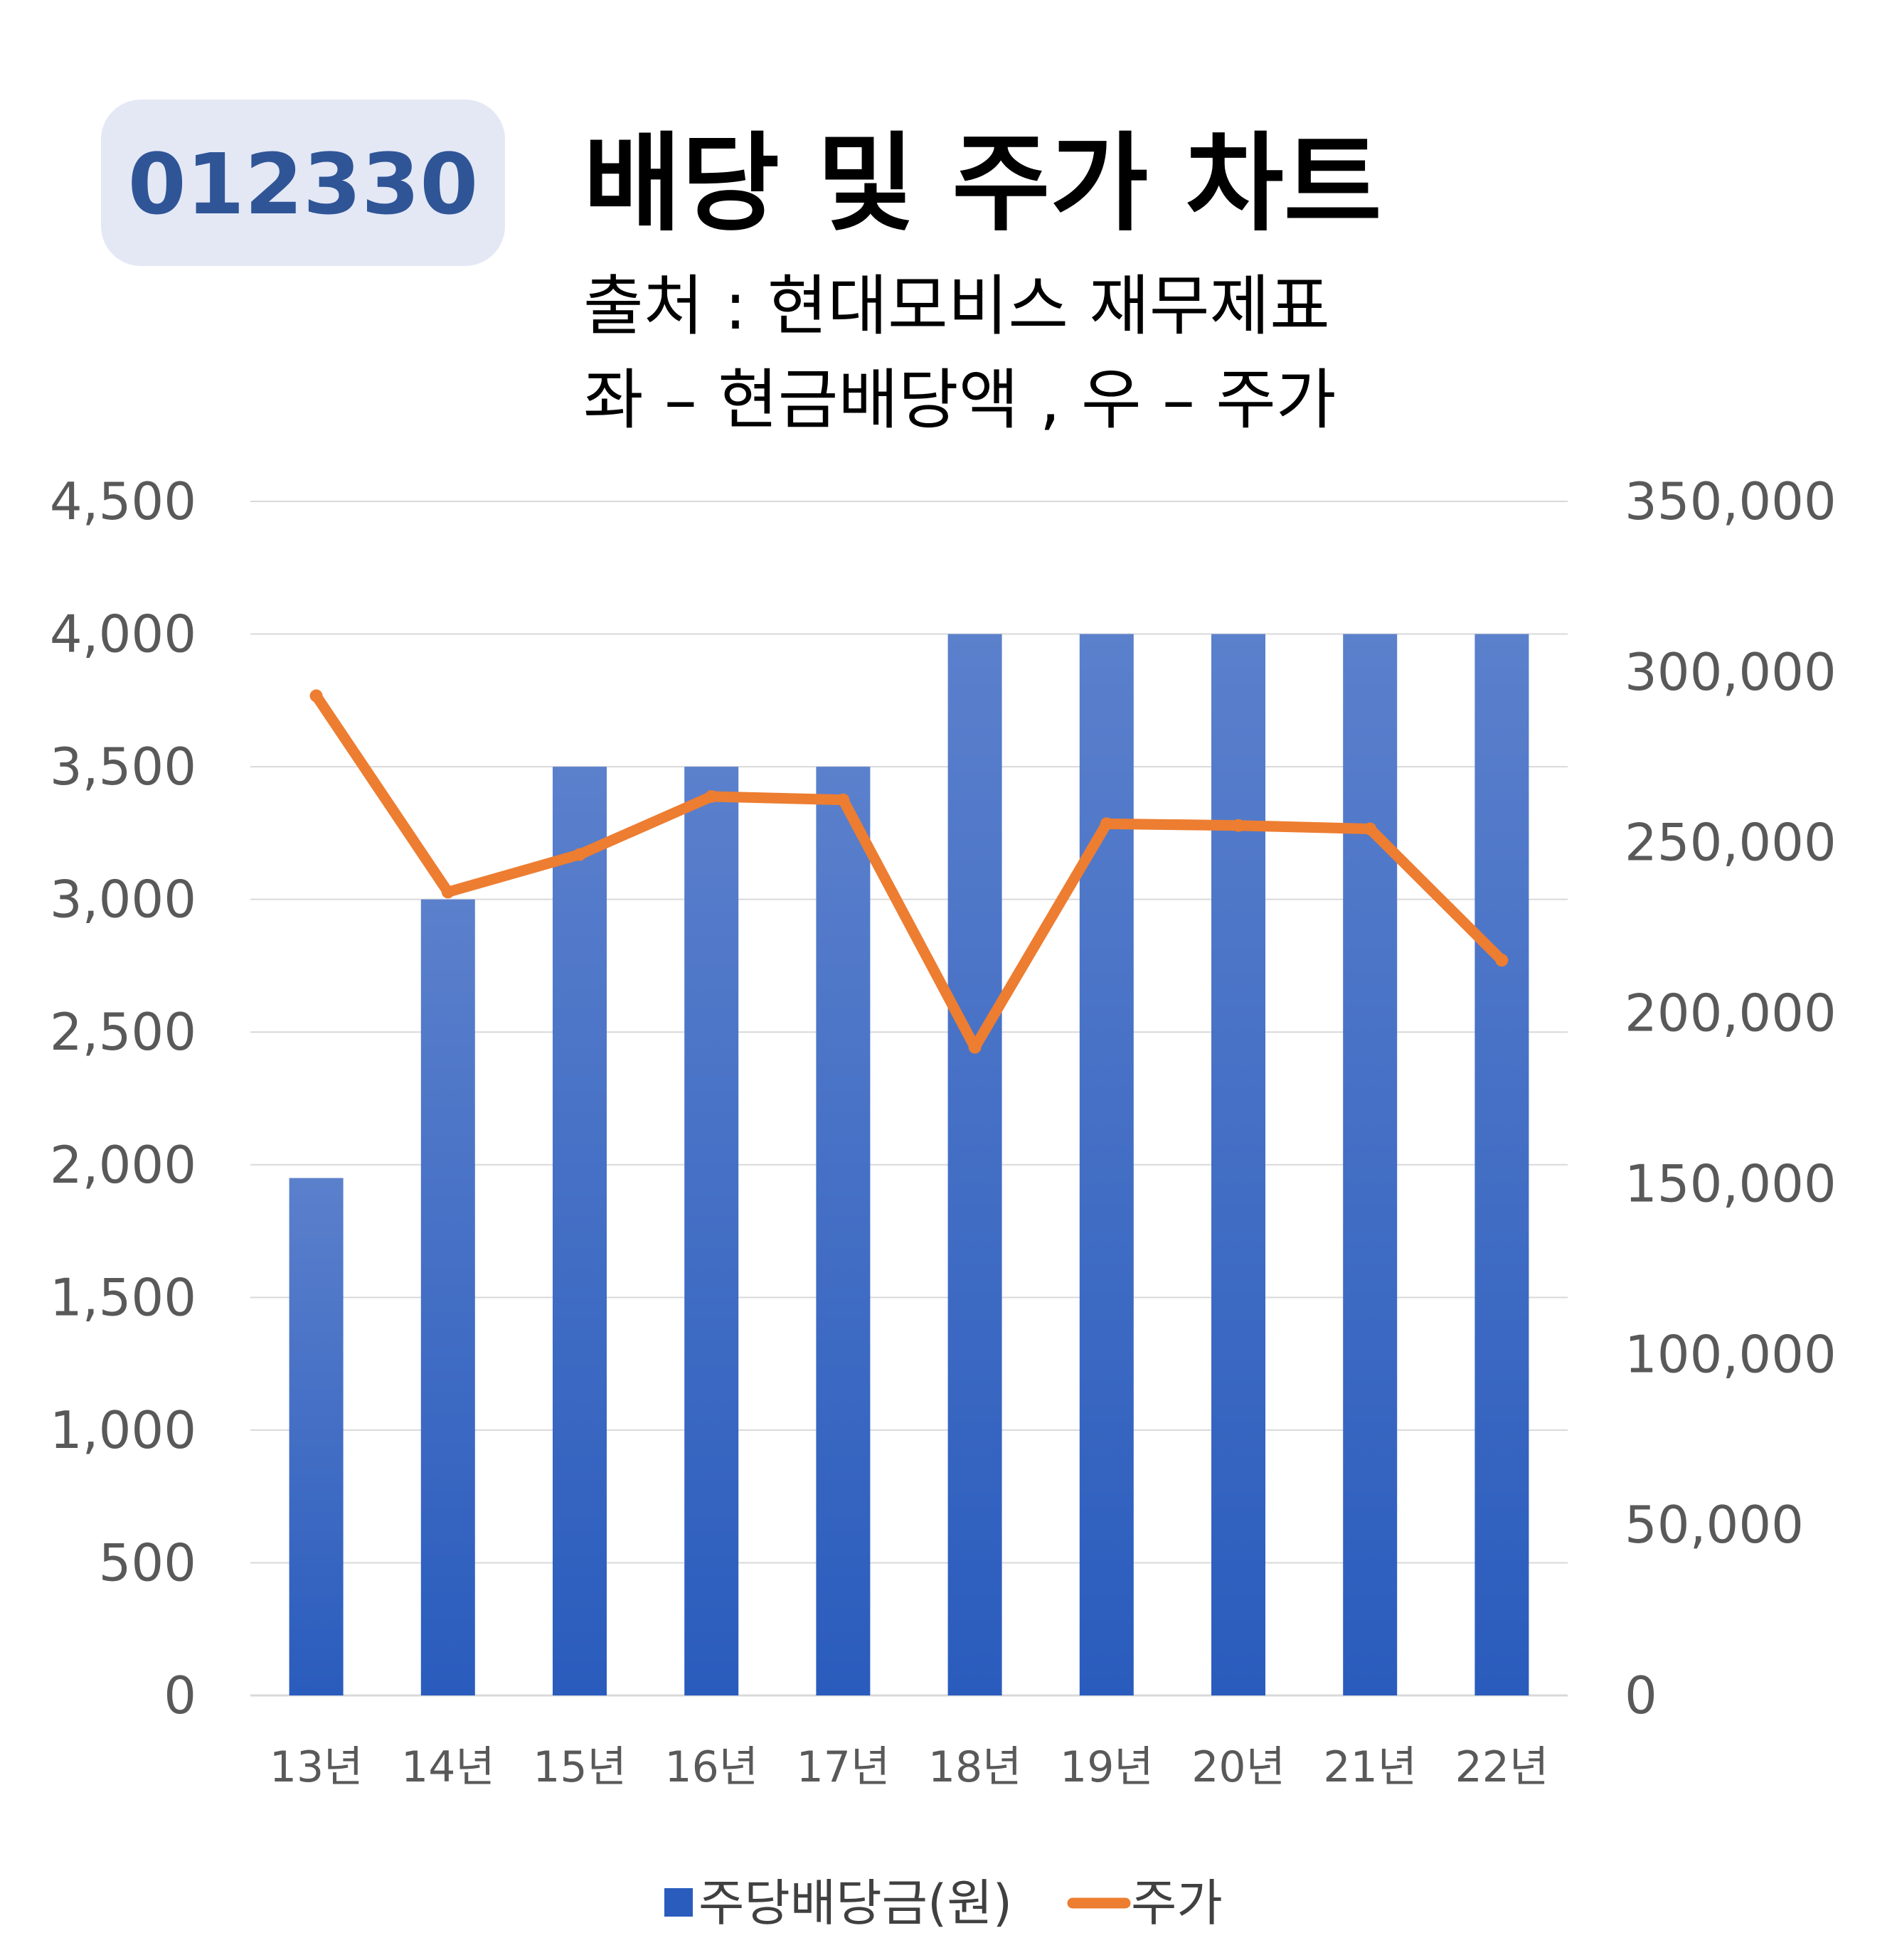 This screenshot has width=1897, height=1960. I want to click on legend-swatch-bar, so click(678, 1902).